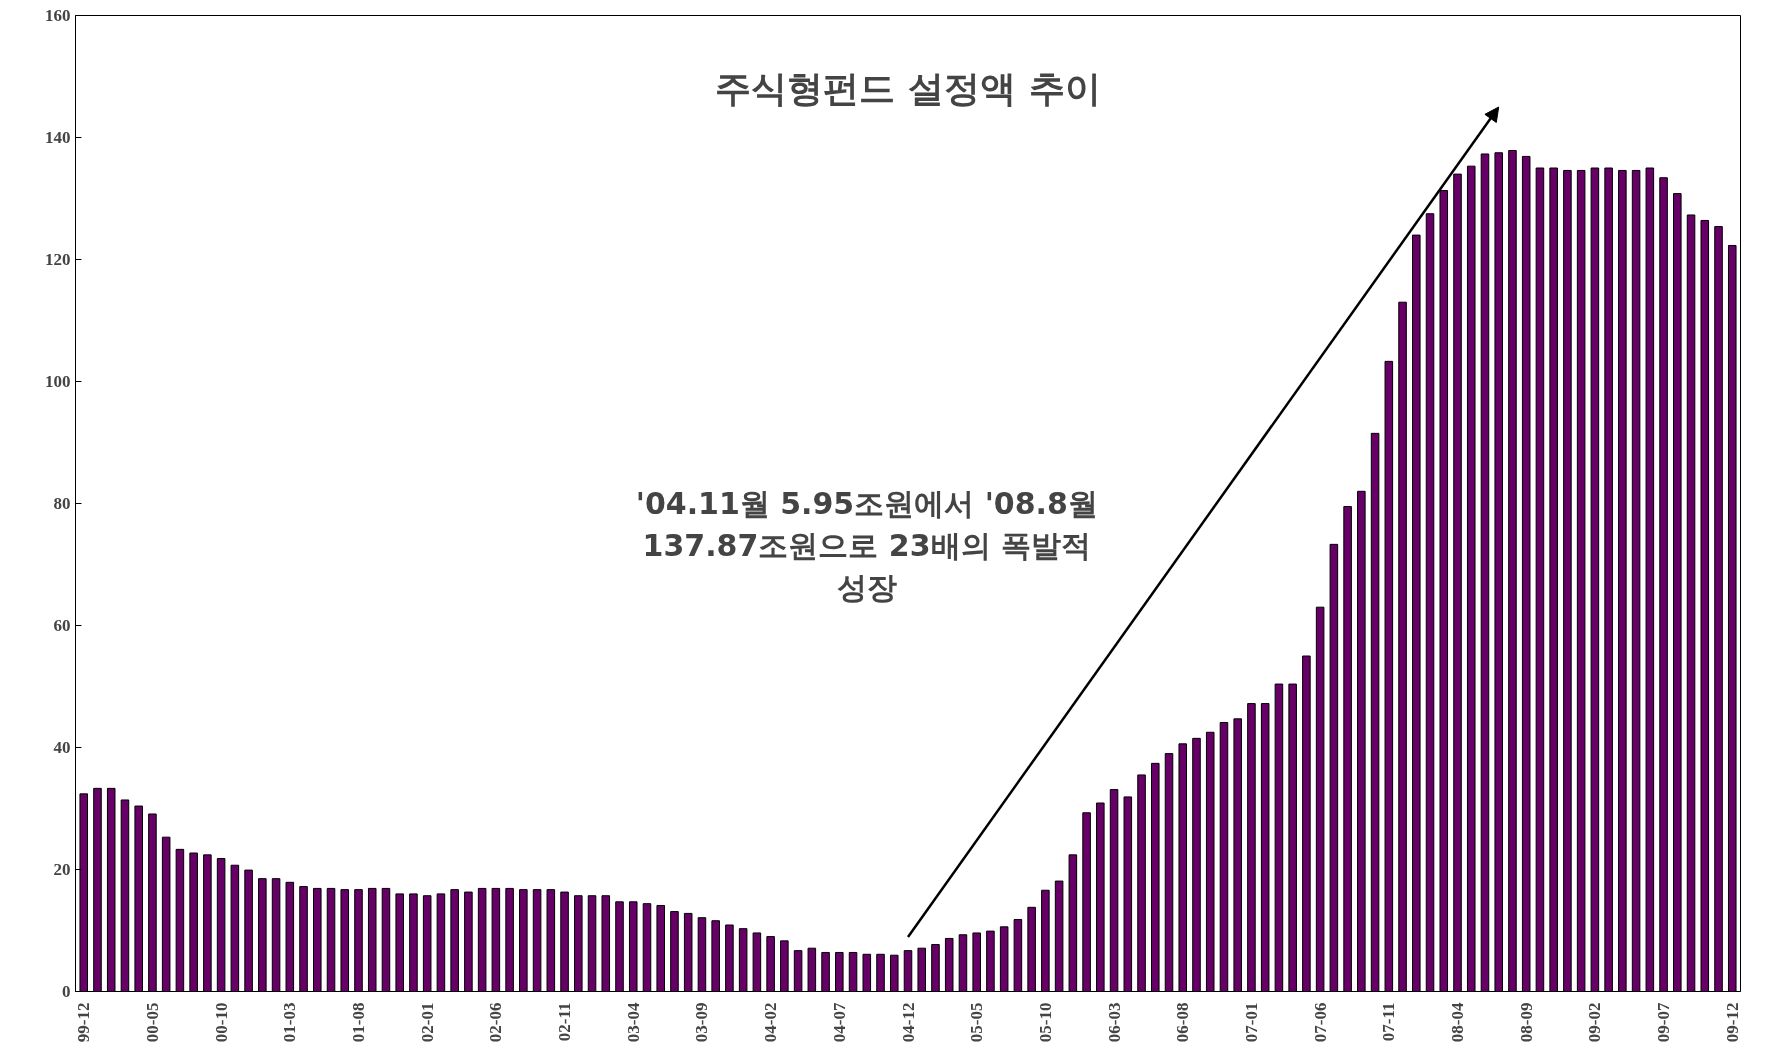  I want to click on x-tick-label: 05-05, so click(977, 1022).